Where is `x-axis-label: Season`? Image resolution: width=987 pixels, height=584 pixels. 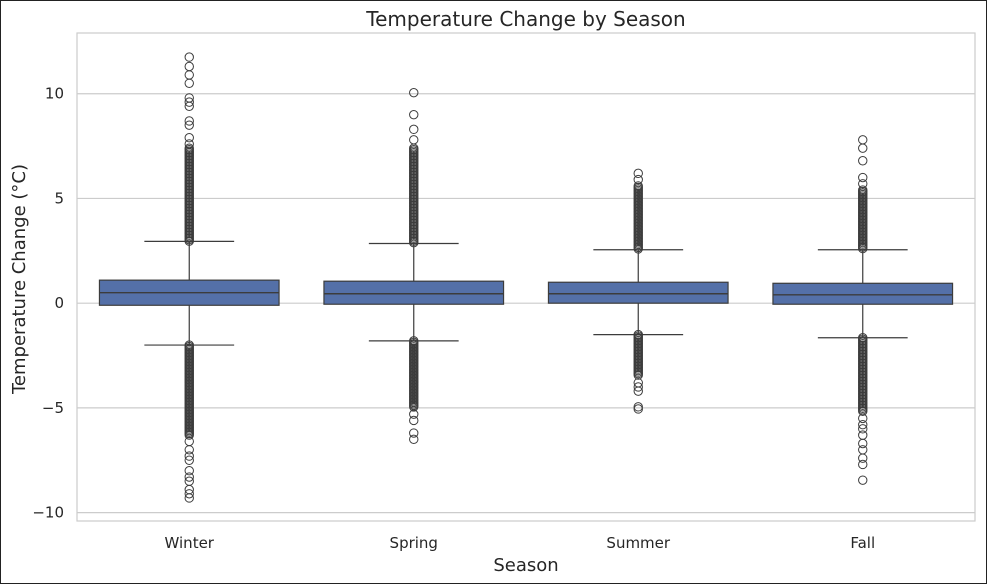
x-axis-label: Season is located at coordinates (525, 565).